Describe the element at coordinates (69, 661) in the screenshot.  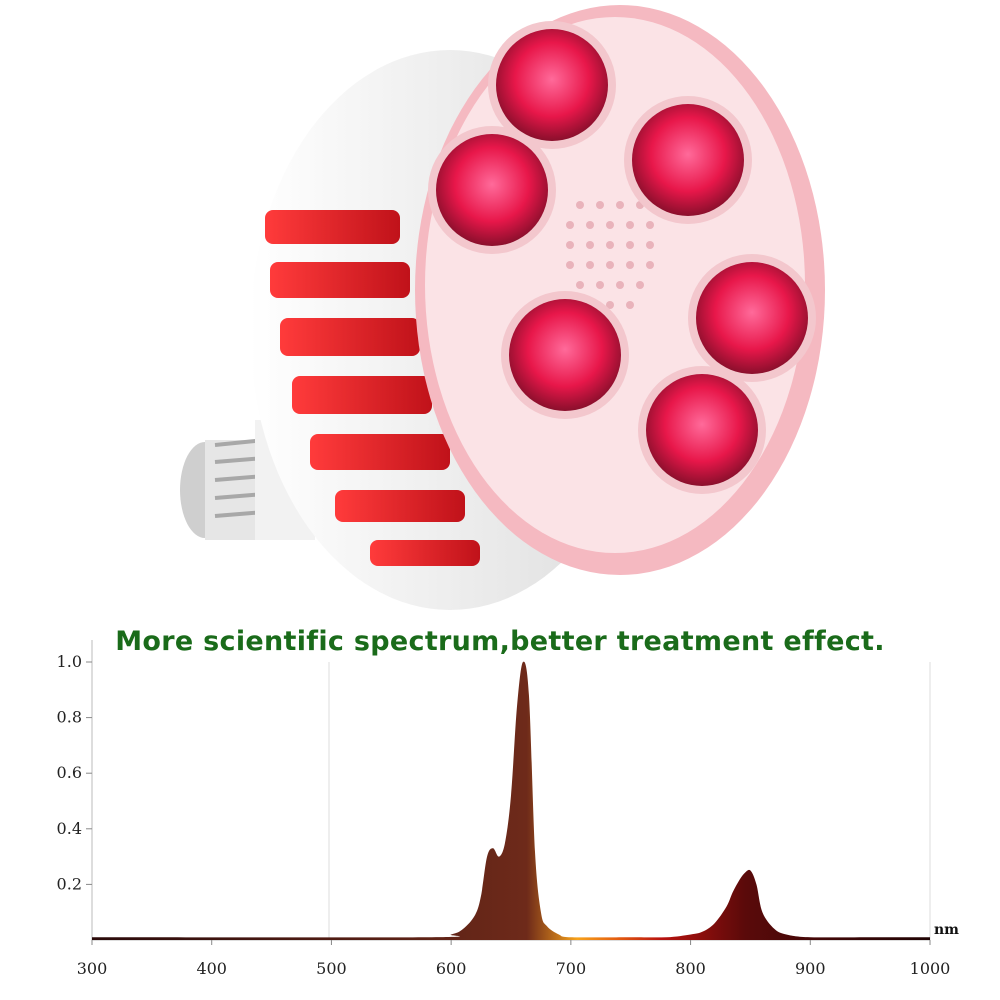
I see `y-tick-label: 1.0` at that location.